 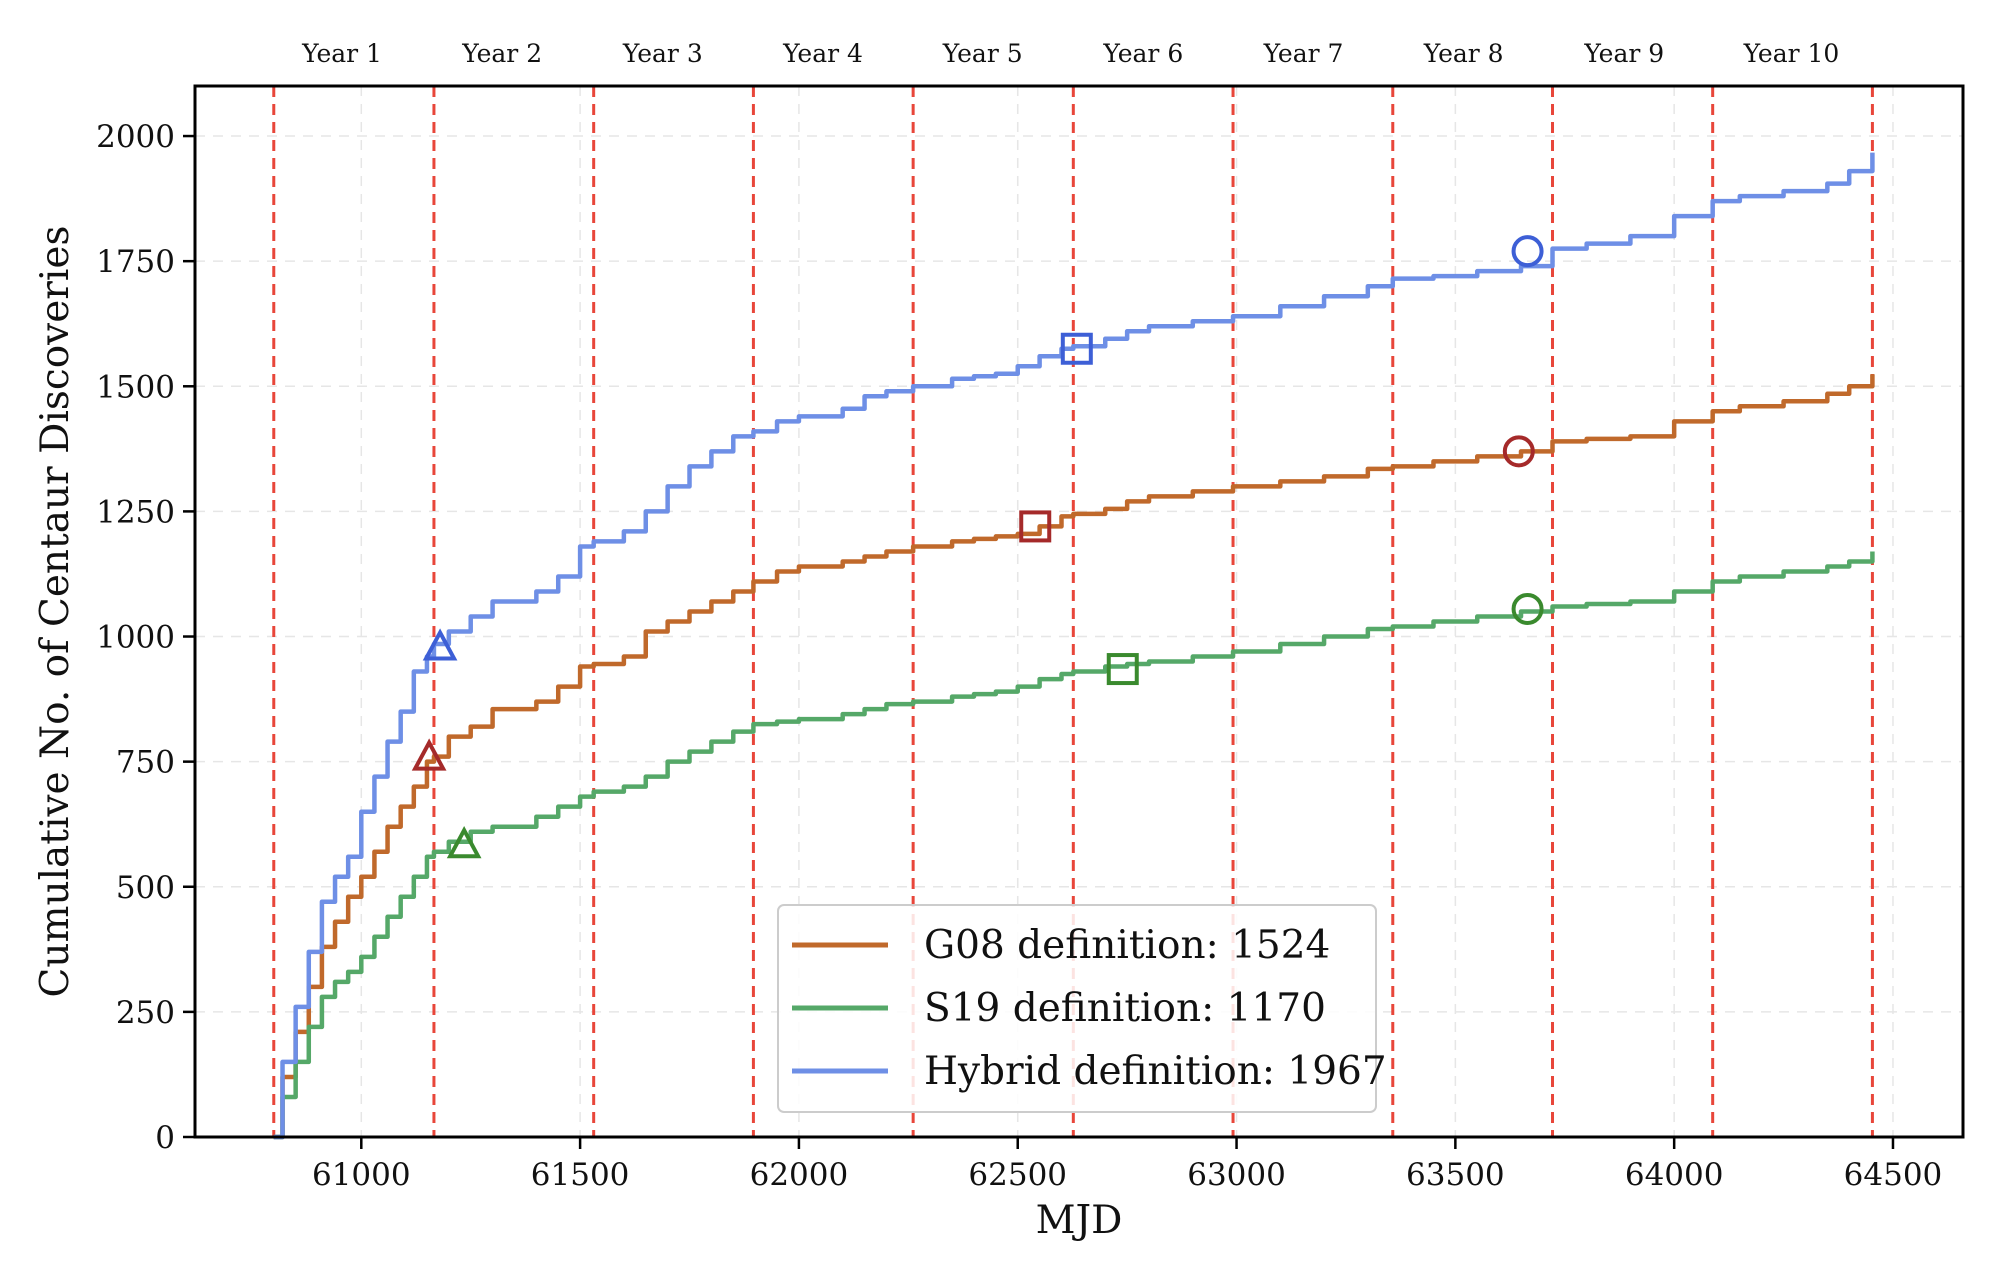 I want to click on x-tick-label: 61000, so click(x=361, y=1175).